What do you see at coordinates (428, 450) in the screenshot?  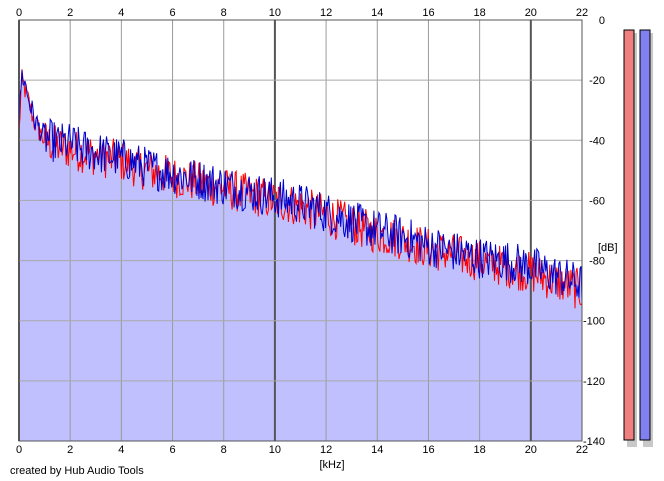 I see `x-tick-label-bottom: 16` at bounding box center [428, 450].